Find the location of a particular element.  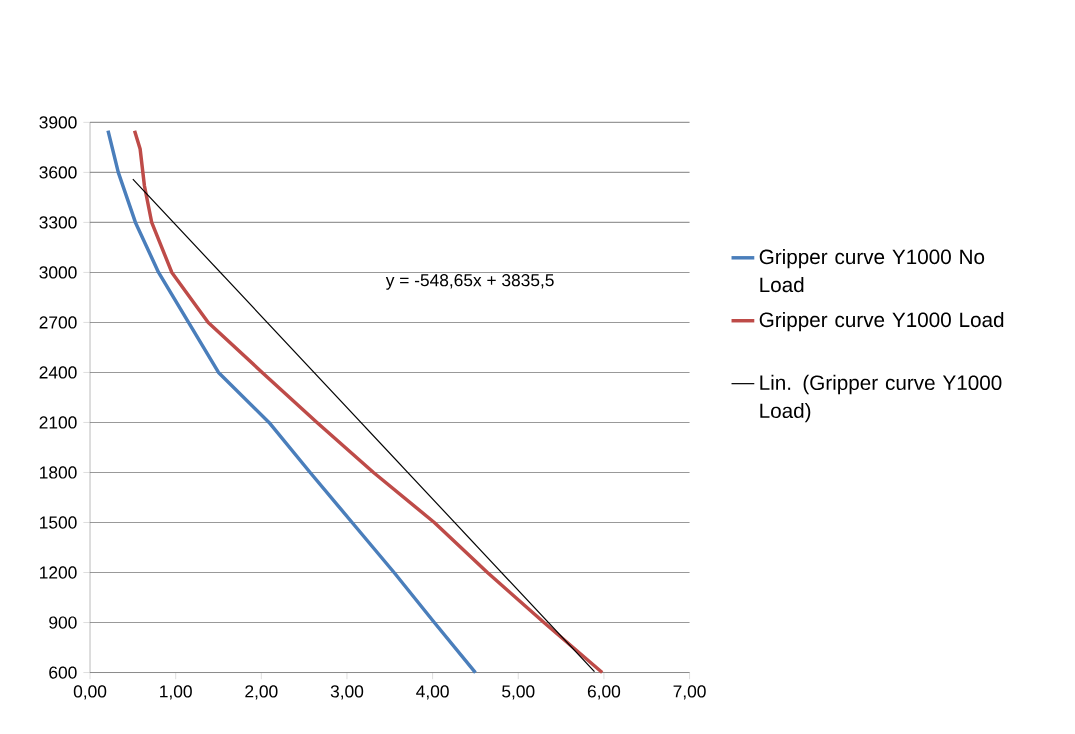

x-tick-label: 3,00 is located at coordinates (347, 692).